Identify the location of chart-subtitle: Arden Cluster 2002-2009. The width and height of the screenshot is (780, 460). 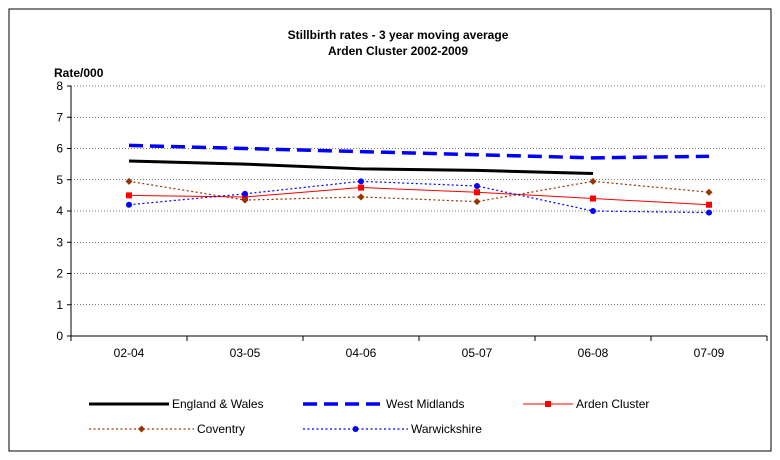
(398, 51).